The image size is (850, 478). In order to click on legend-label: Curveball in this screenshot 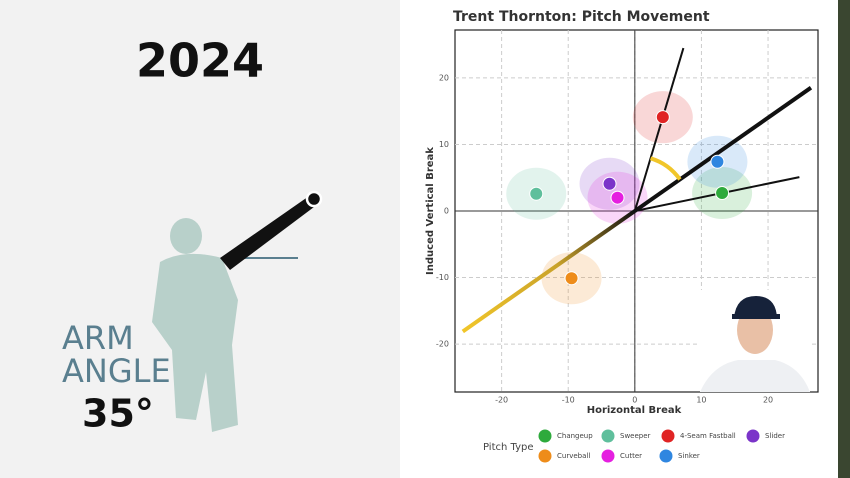, I will do `click(573, 456)`.